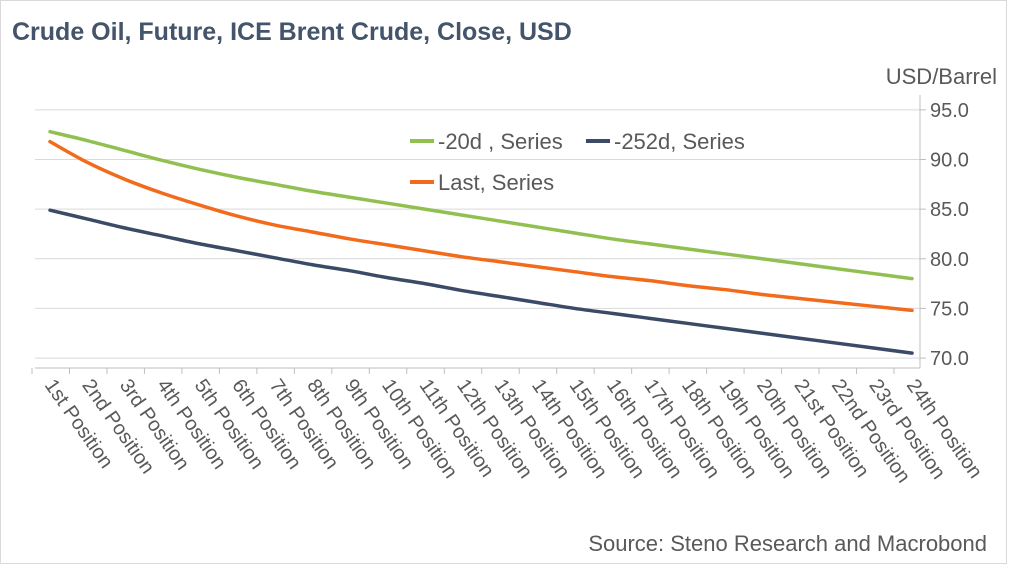 Image resolution: width=1009 pixels, height=566 pixels. Describe the element at coordinates (577, 162) in the screenshot. I see `legend: -20d , Series -252d, Series Last, Series` at that location.